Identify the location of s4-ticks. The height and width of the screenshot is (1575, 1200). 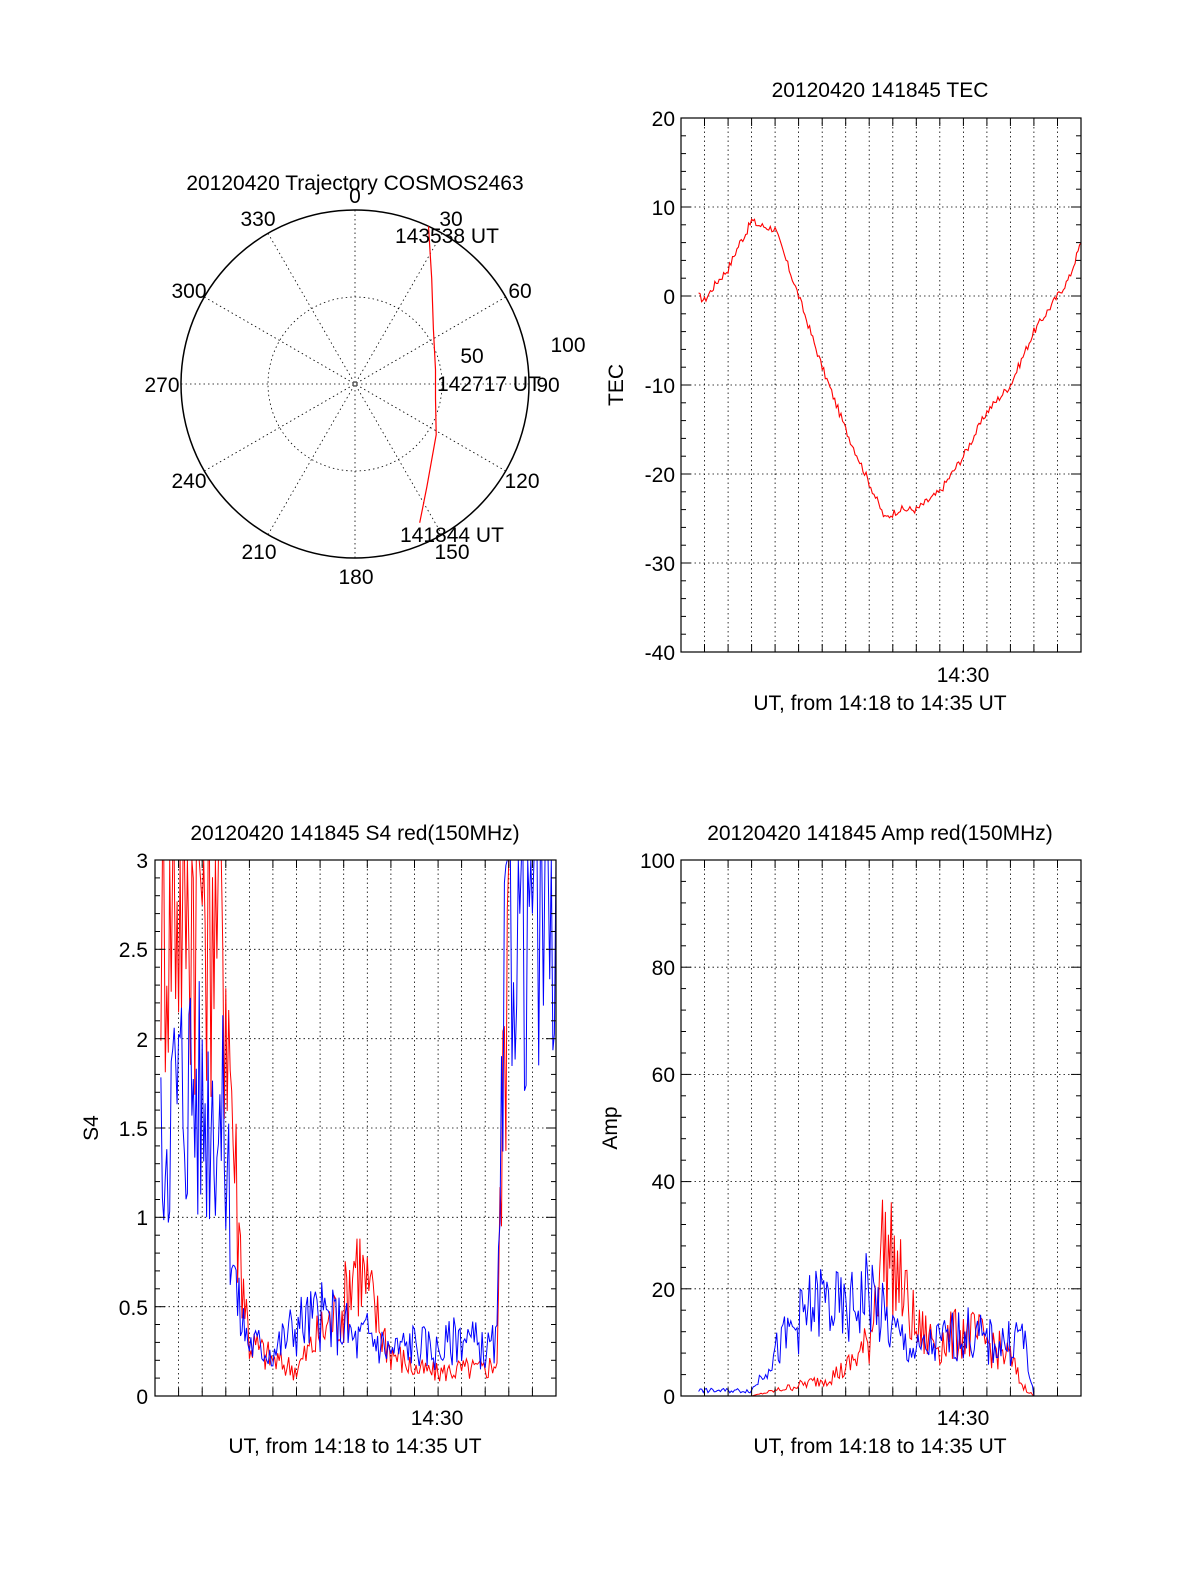
(355, 1128).